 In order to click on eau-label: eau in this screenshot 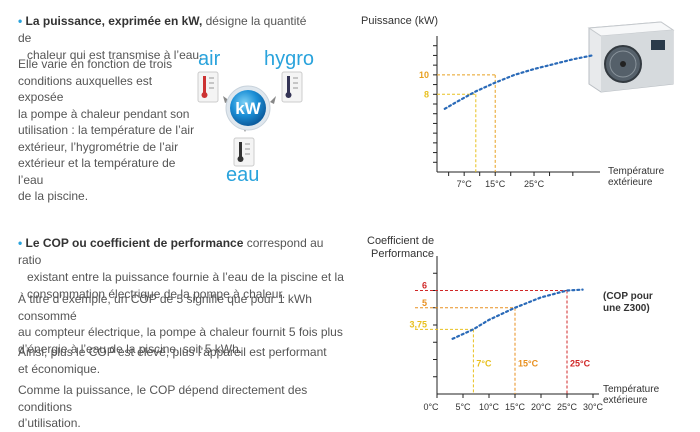, I will do `click(243, 175)`.